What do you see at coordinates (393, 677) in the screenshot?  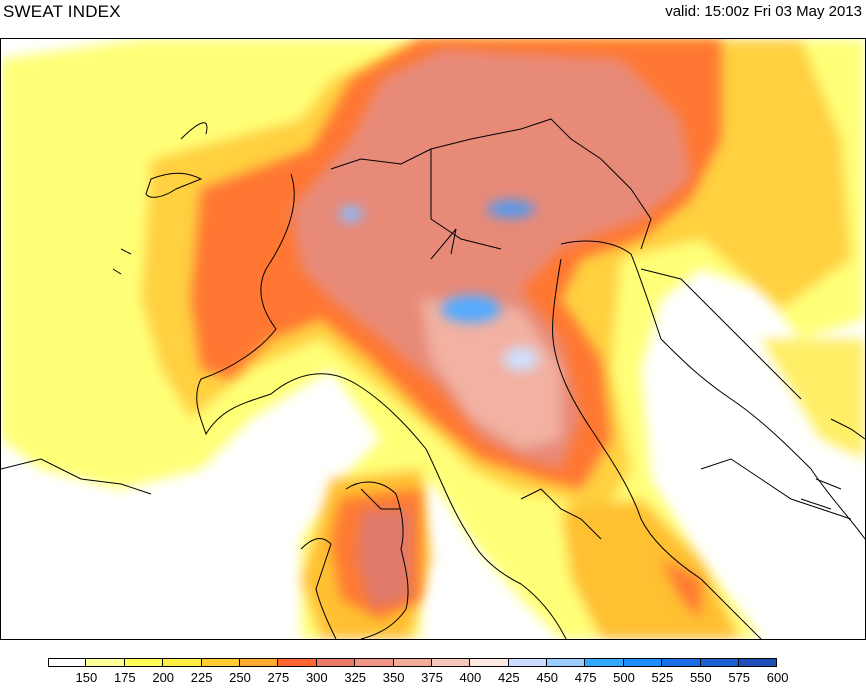 I see `colorbar-tick-label: 350` at bounding box center [393, 677].